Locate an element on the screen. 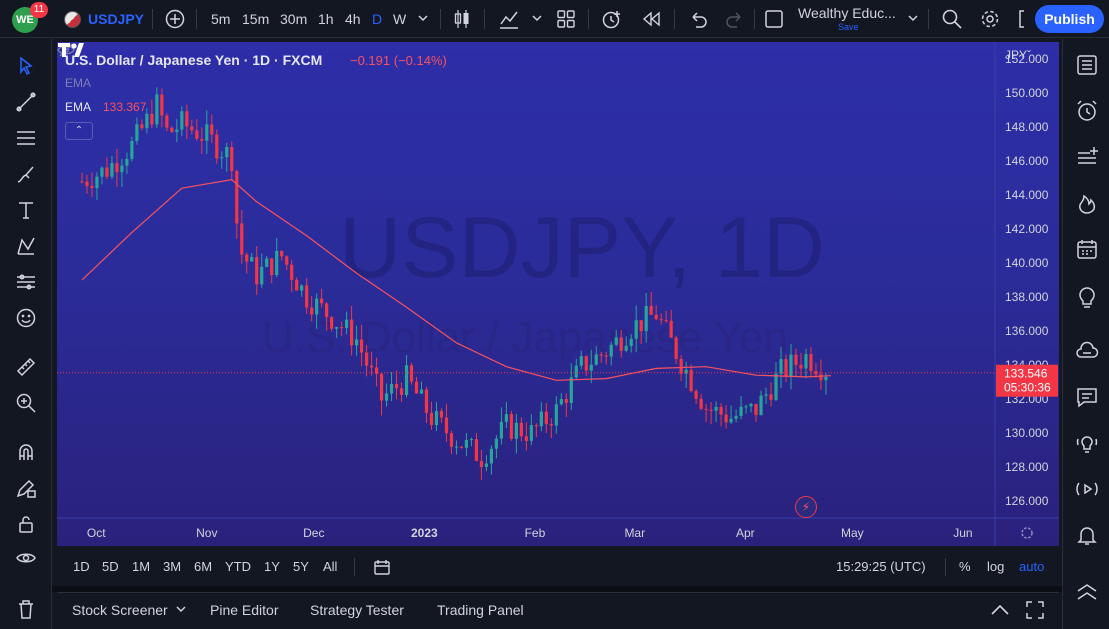 The height and width of the screenshot is (629, 1109). range-5d: 5D is located at coordinates (110, 566).